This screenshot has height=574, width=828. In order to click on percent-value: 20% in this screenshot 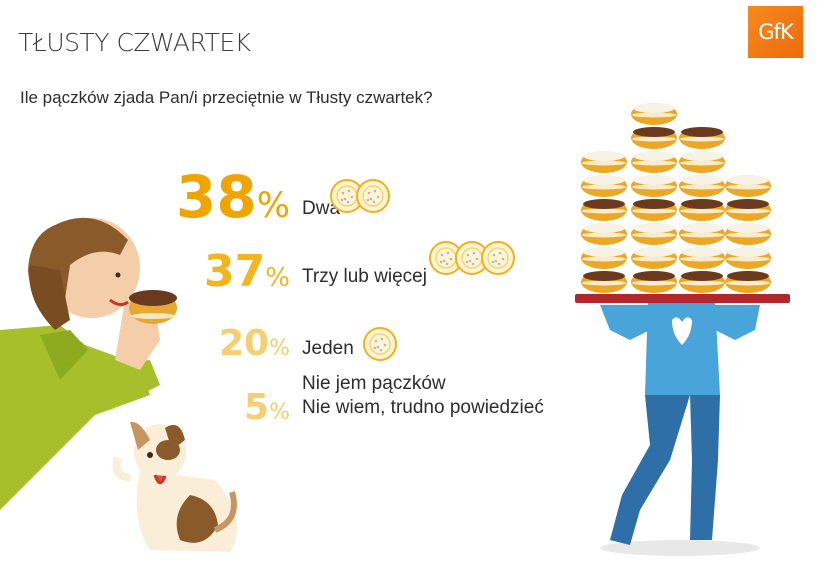, I will do `click(254, 344)`.